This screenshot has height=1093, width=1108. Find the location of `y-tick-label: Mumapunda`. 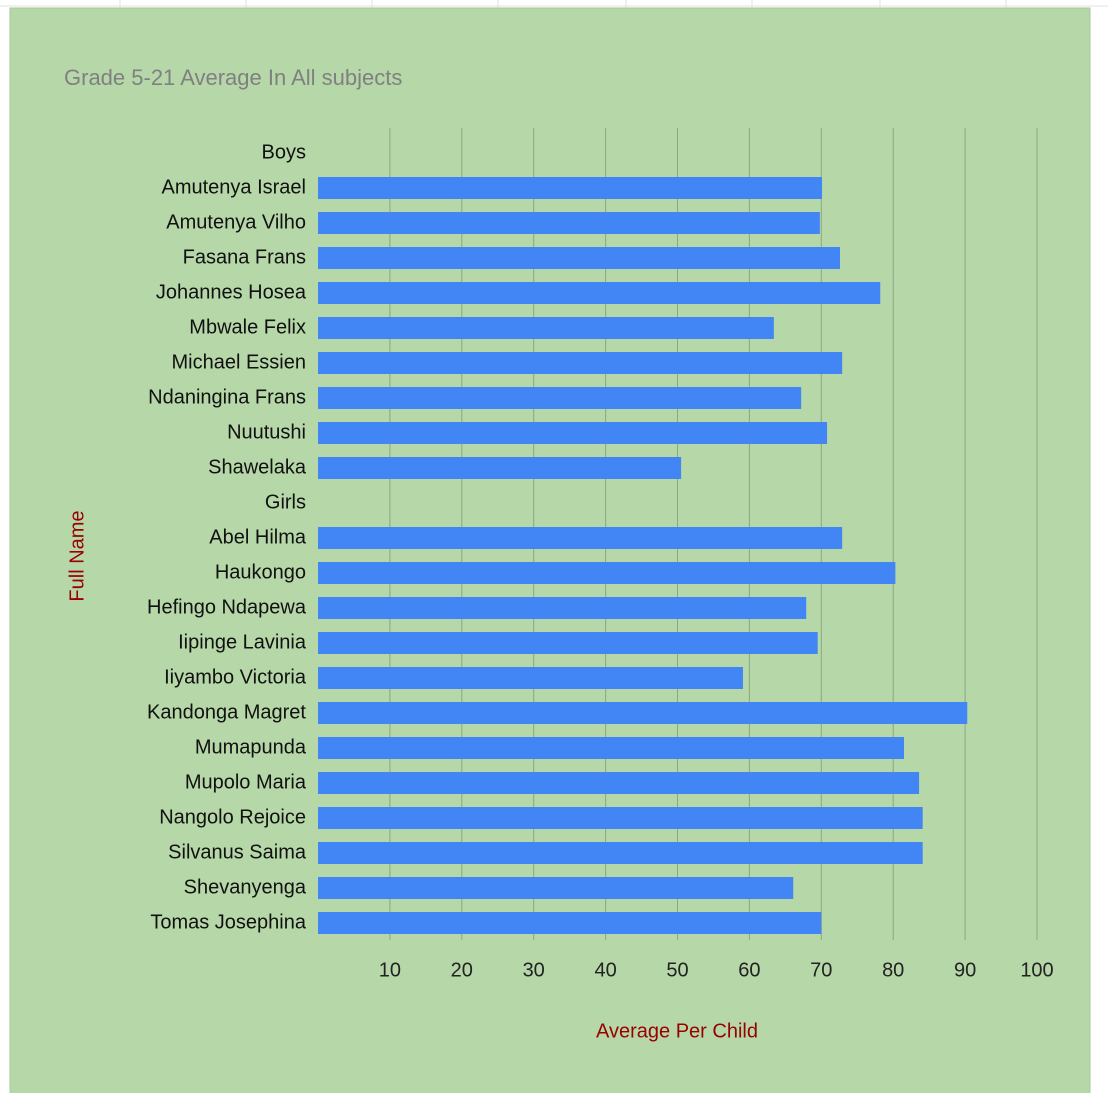

y-tick-label: Mumapunda is located at coordinates (251, 747).